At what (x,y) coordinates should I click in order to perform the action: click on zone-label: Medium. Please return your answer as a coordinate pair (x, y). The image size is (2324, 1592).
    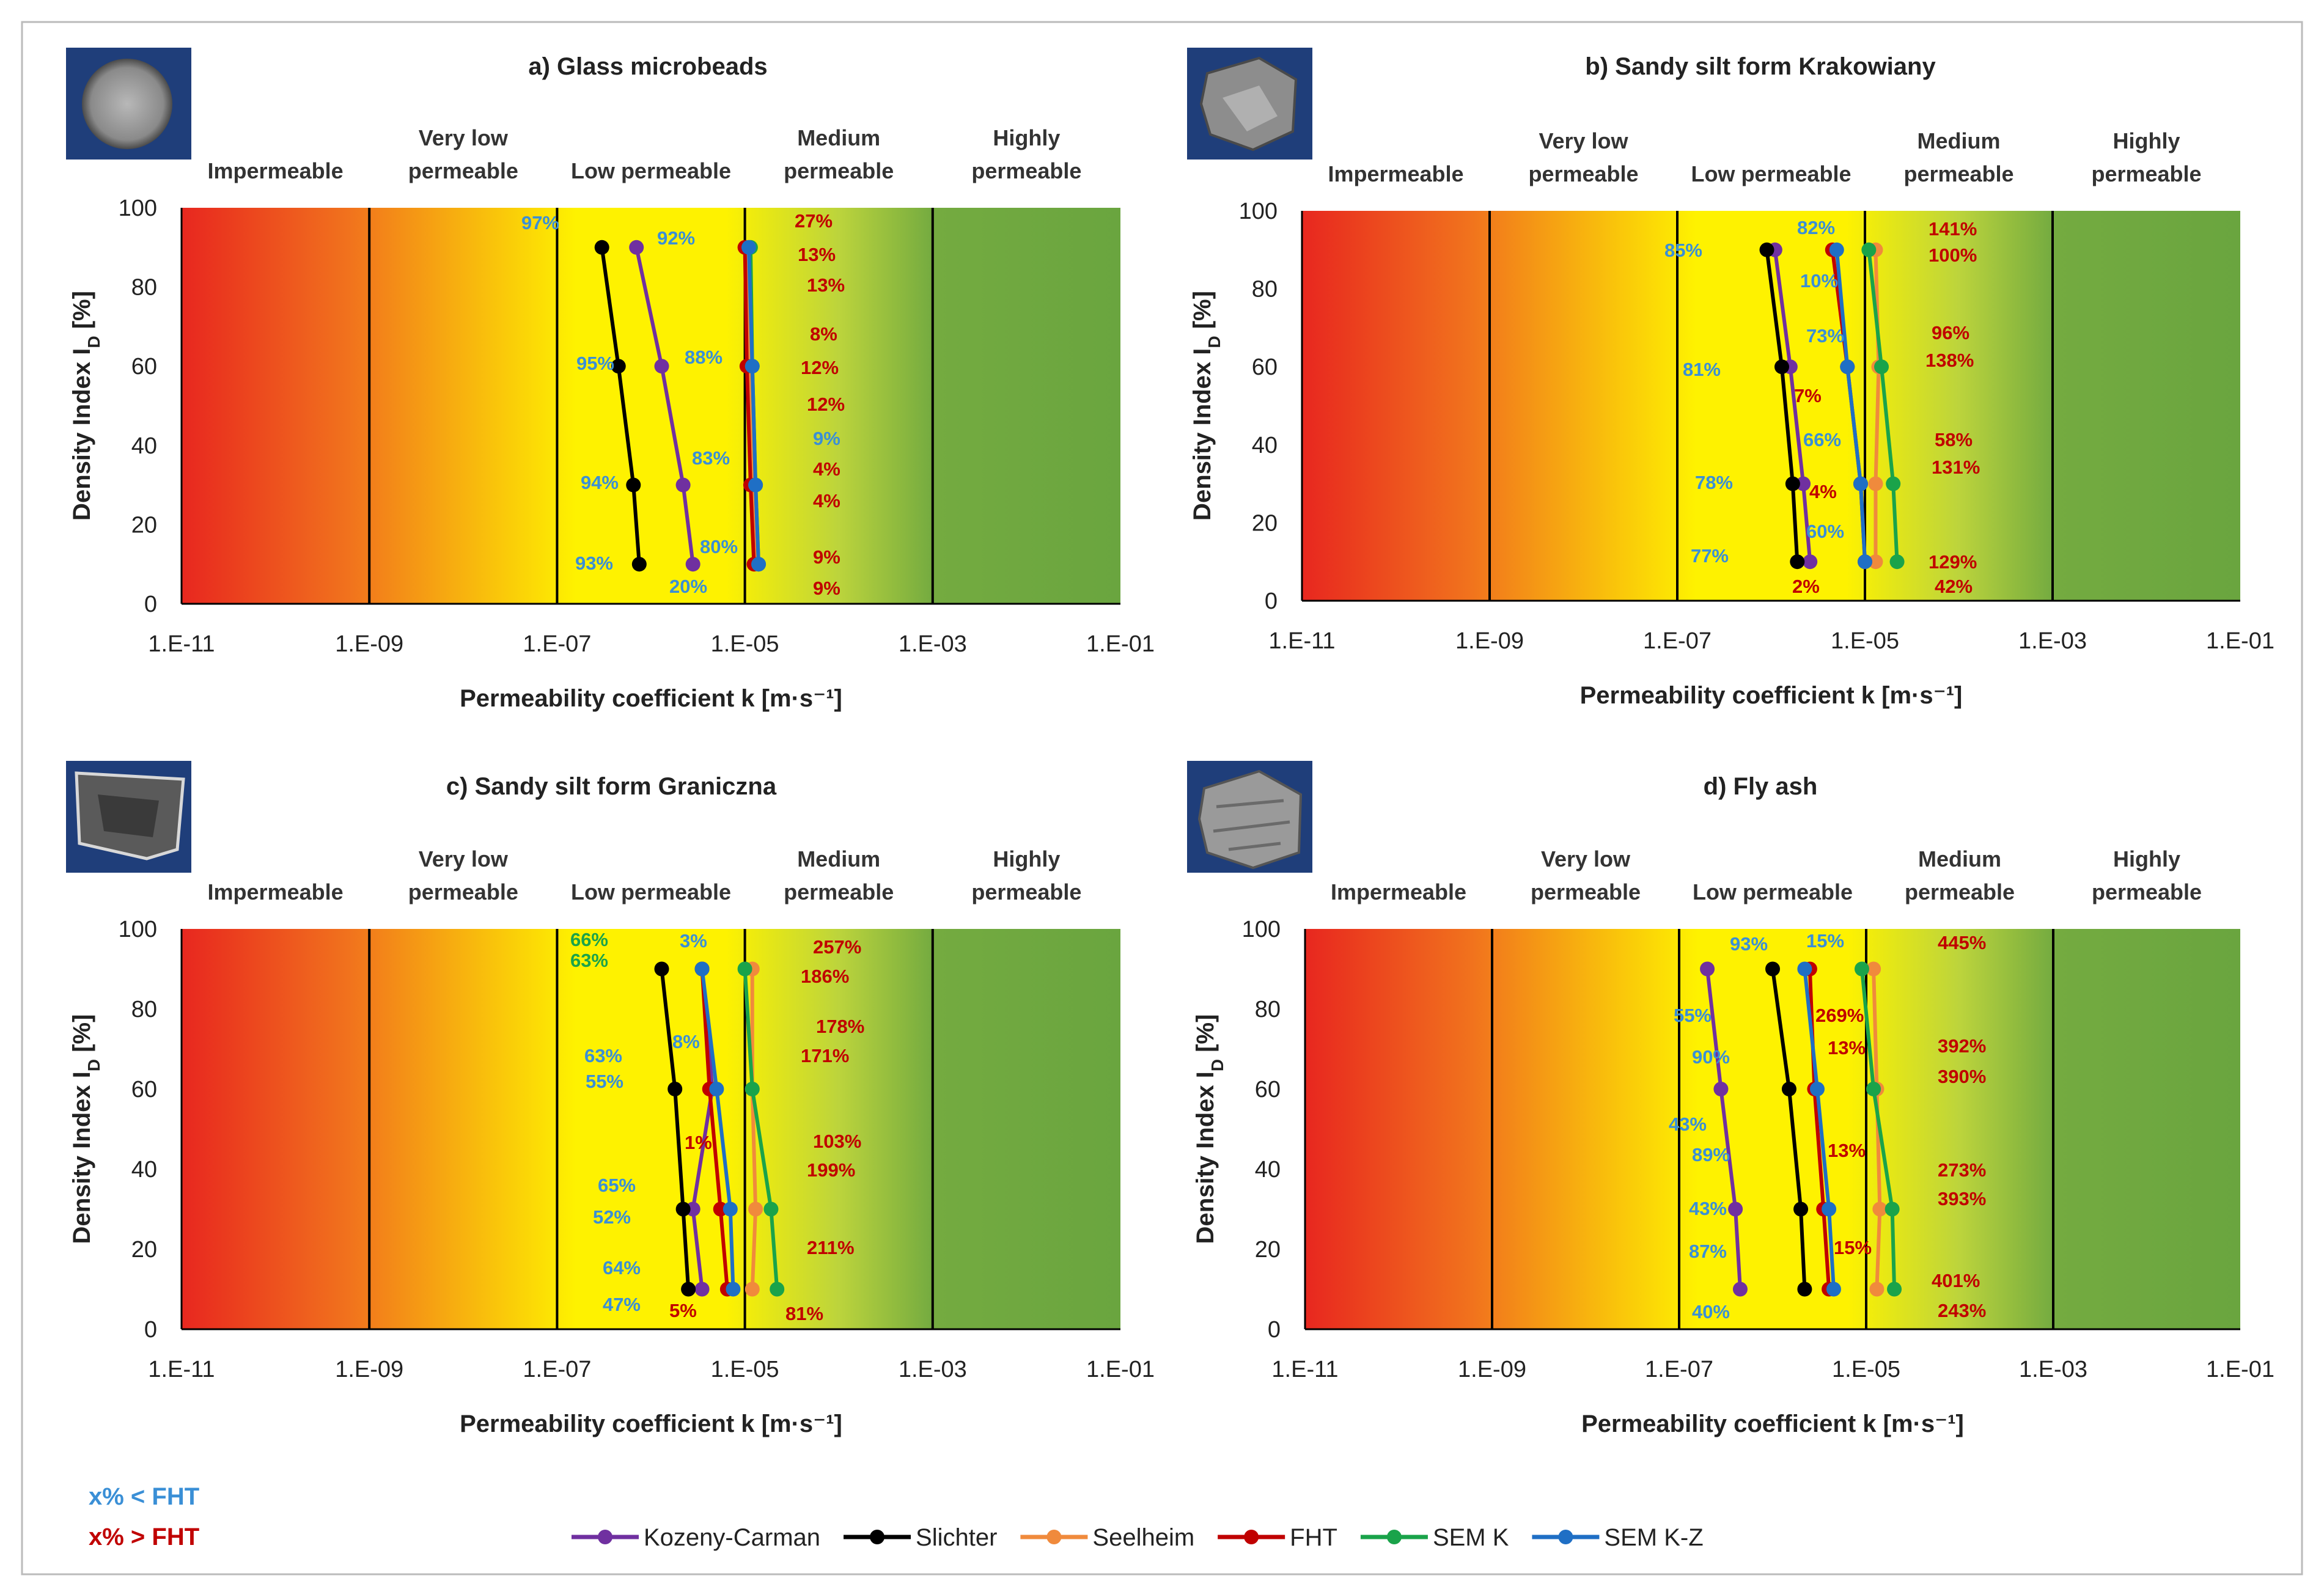
    Looking at the image, I should click on (1959, 859).